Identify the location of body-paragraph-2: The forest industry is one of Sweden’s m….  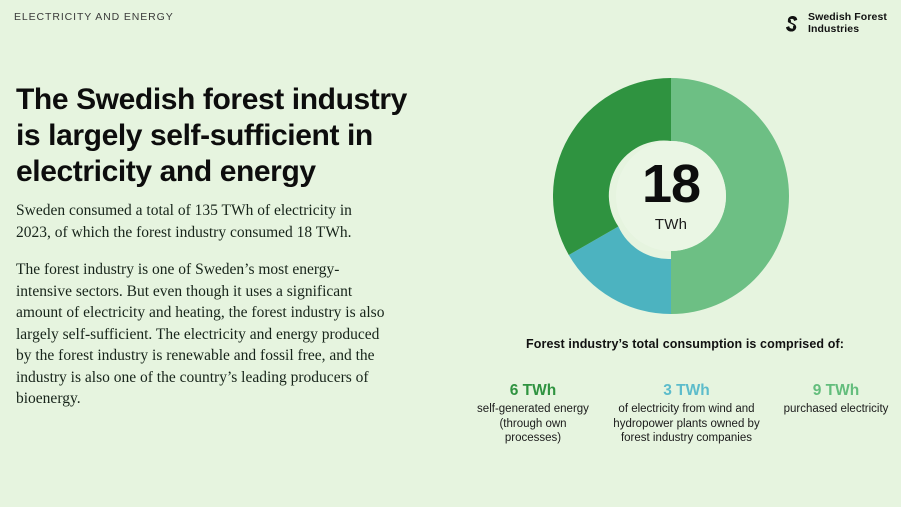
(200, 334).